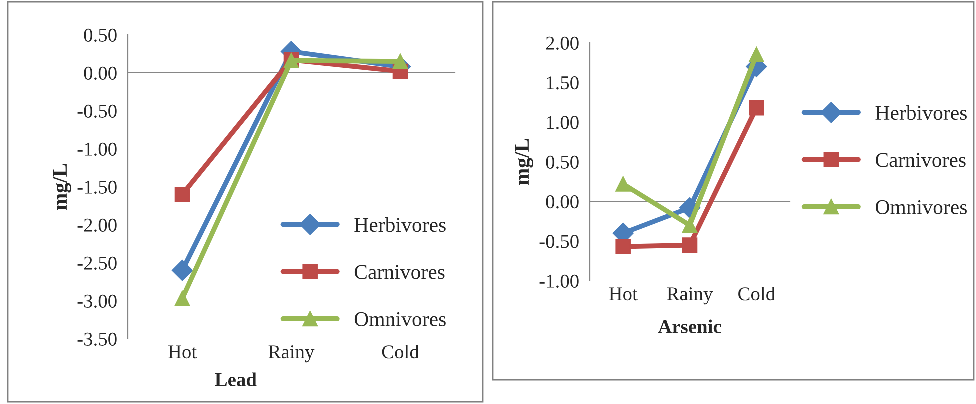 This screenshot has height=404, width=976. What do you see at coordinates (97, 225) in the screenshot?
I see `y-tick-label: -2.00` at bounding box center [97, 225].